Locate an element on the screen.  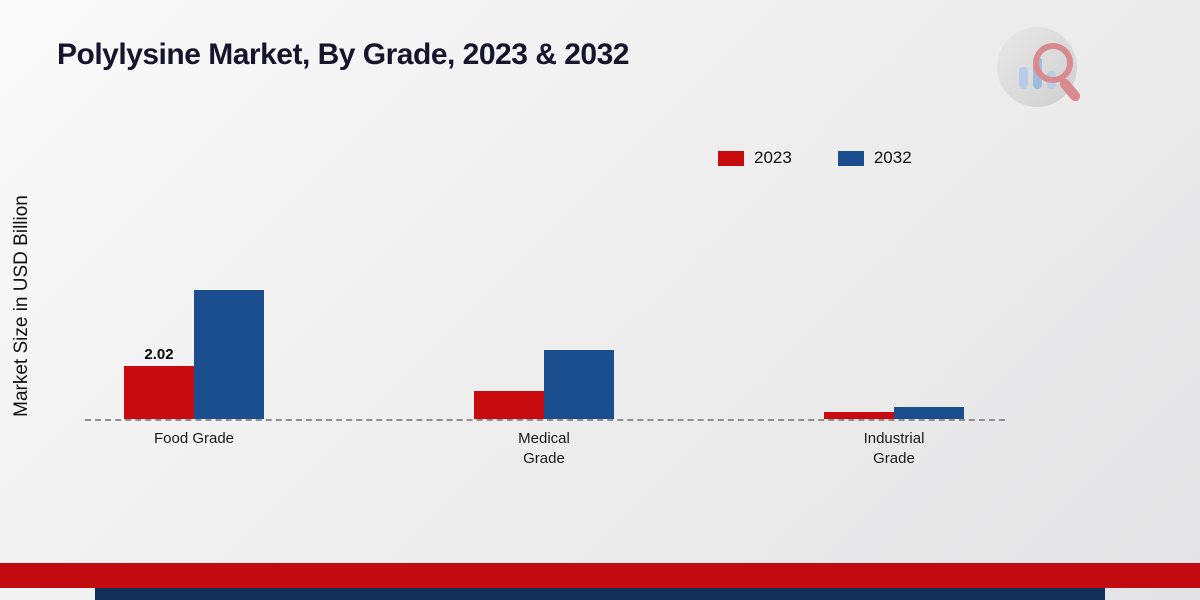
bar-group-food-grade: 2.02 Food Grade is located at coordinates (194, 367).